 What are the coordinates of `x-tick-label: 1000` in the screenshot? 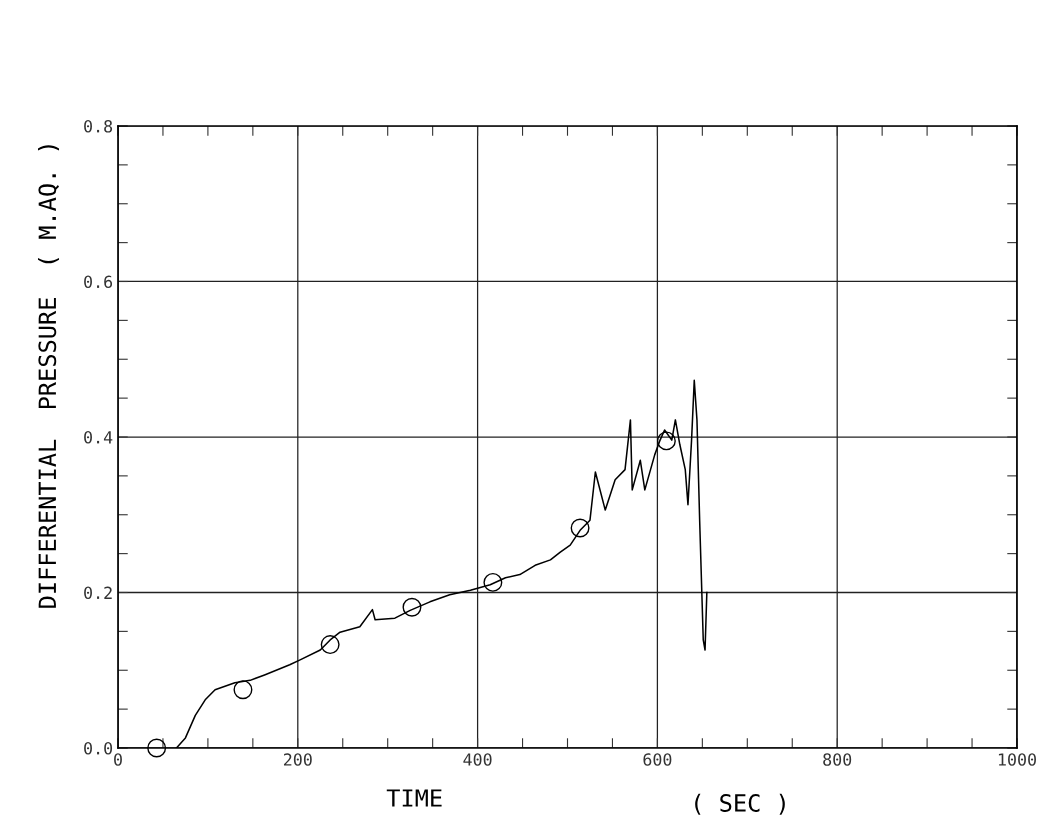 It's located at (1017, 759).